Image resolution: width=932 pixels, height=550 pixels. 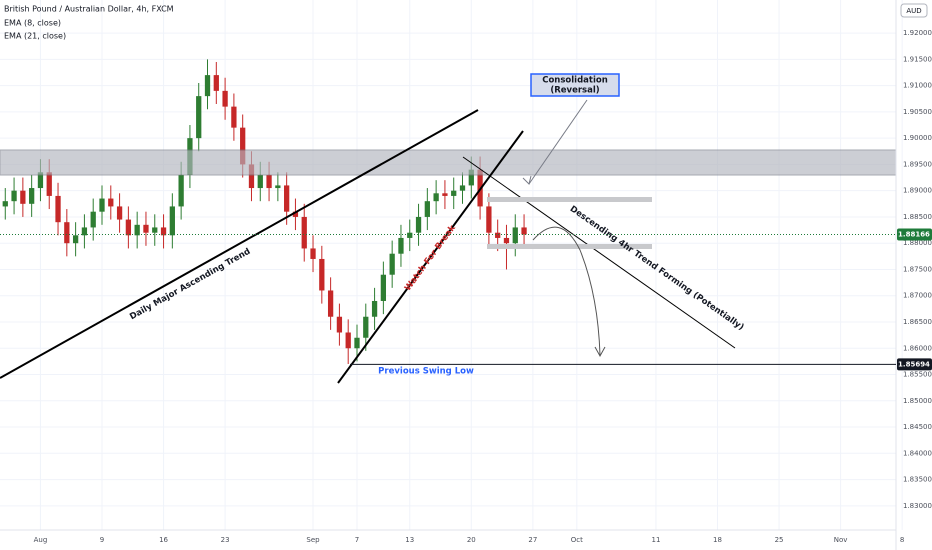 What do you see at coordinates (163, 540) in the screenshot?
I see `x-tick-label: 16` at bounding box center [163, 540].